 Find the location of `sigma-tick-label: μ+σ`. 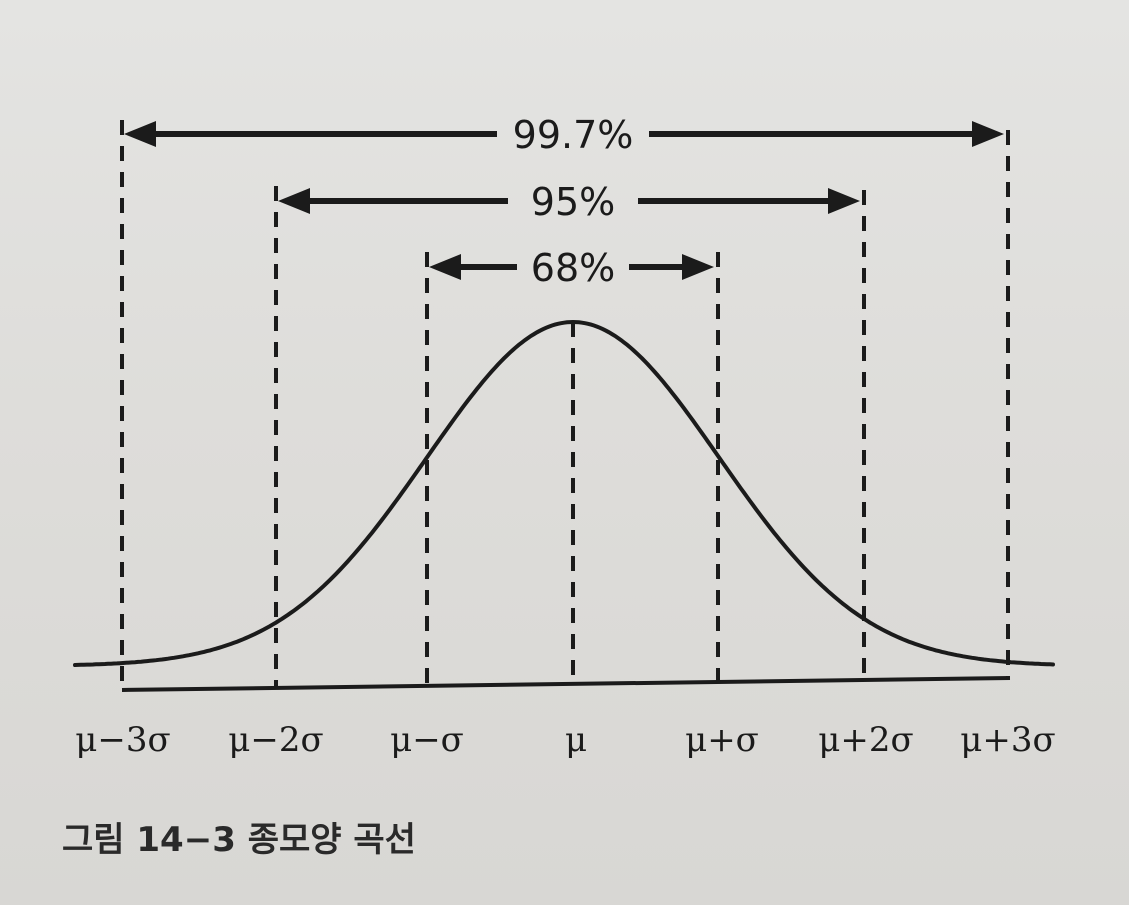

sigma-tick-label: μ+σ is located at coordinates (722, 740).